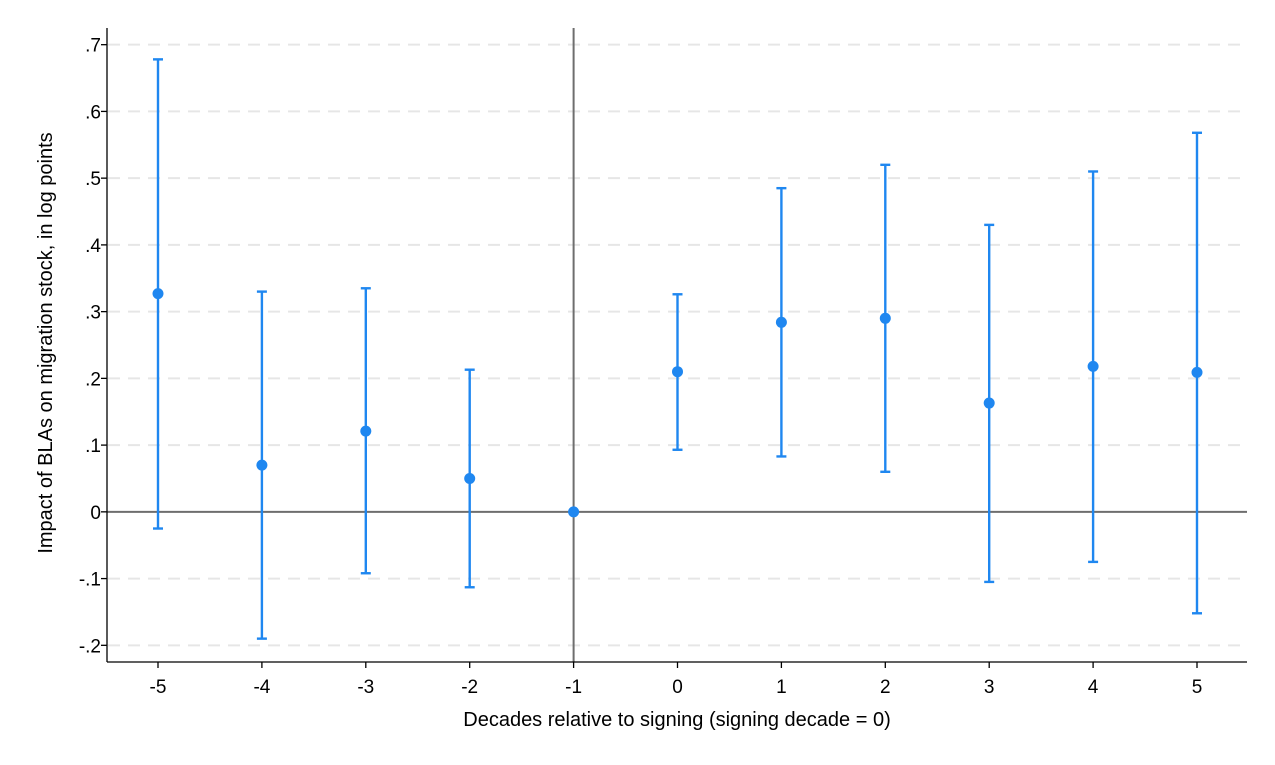  Describe the element at coordinates (90, 580) in the screenshot. I see `y-tick-label: -.1` at that location.